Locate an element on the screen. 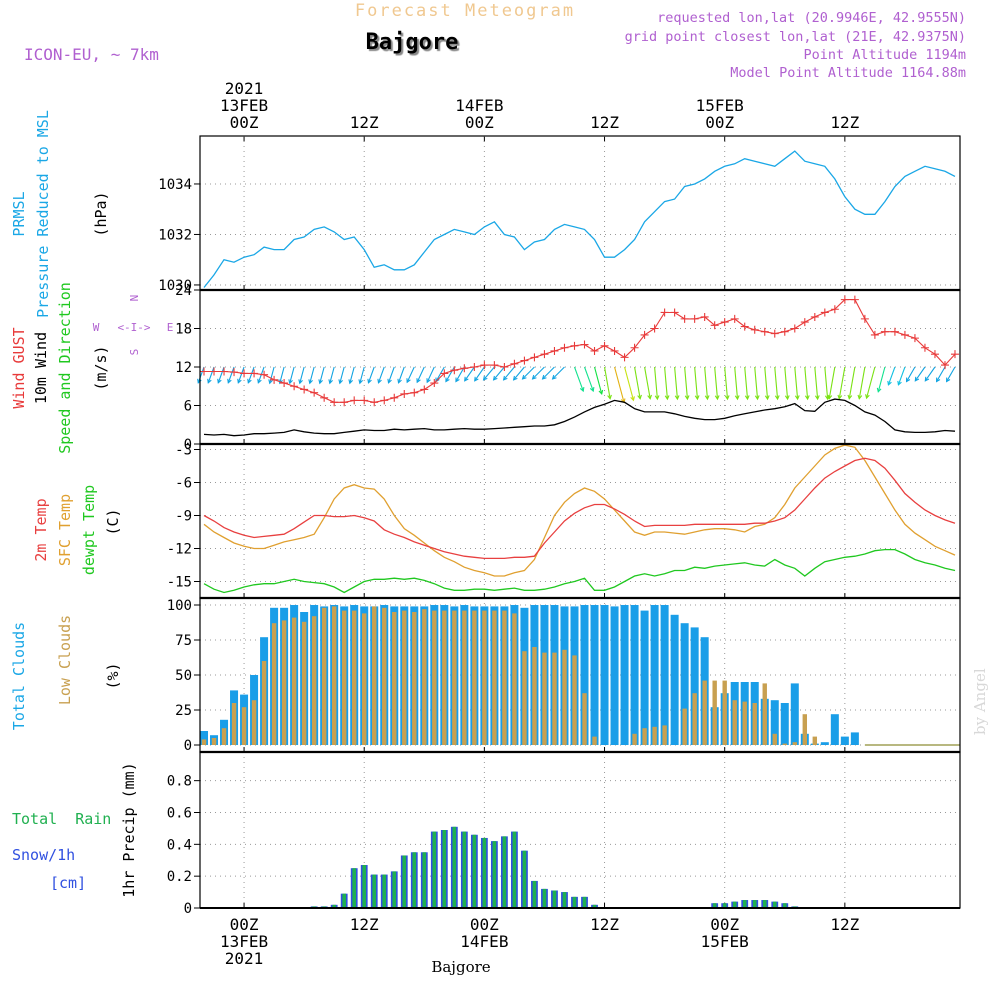 The image size is (1000, 1000). gust-markers is located at coordinates (579, 351).